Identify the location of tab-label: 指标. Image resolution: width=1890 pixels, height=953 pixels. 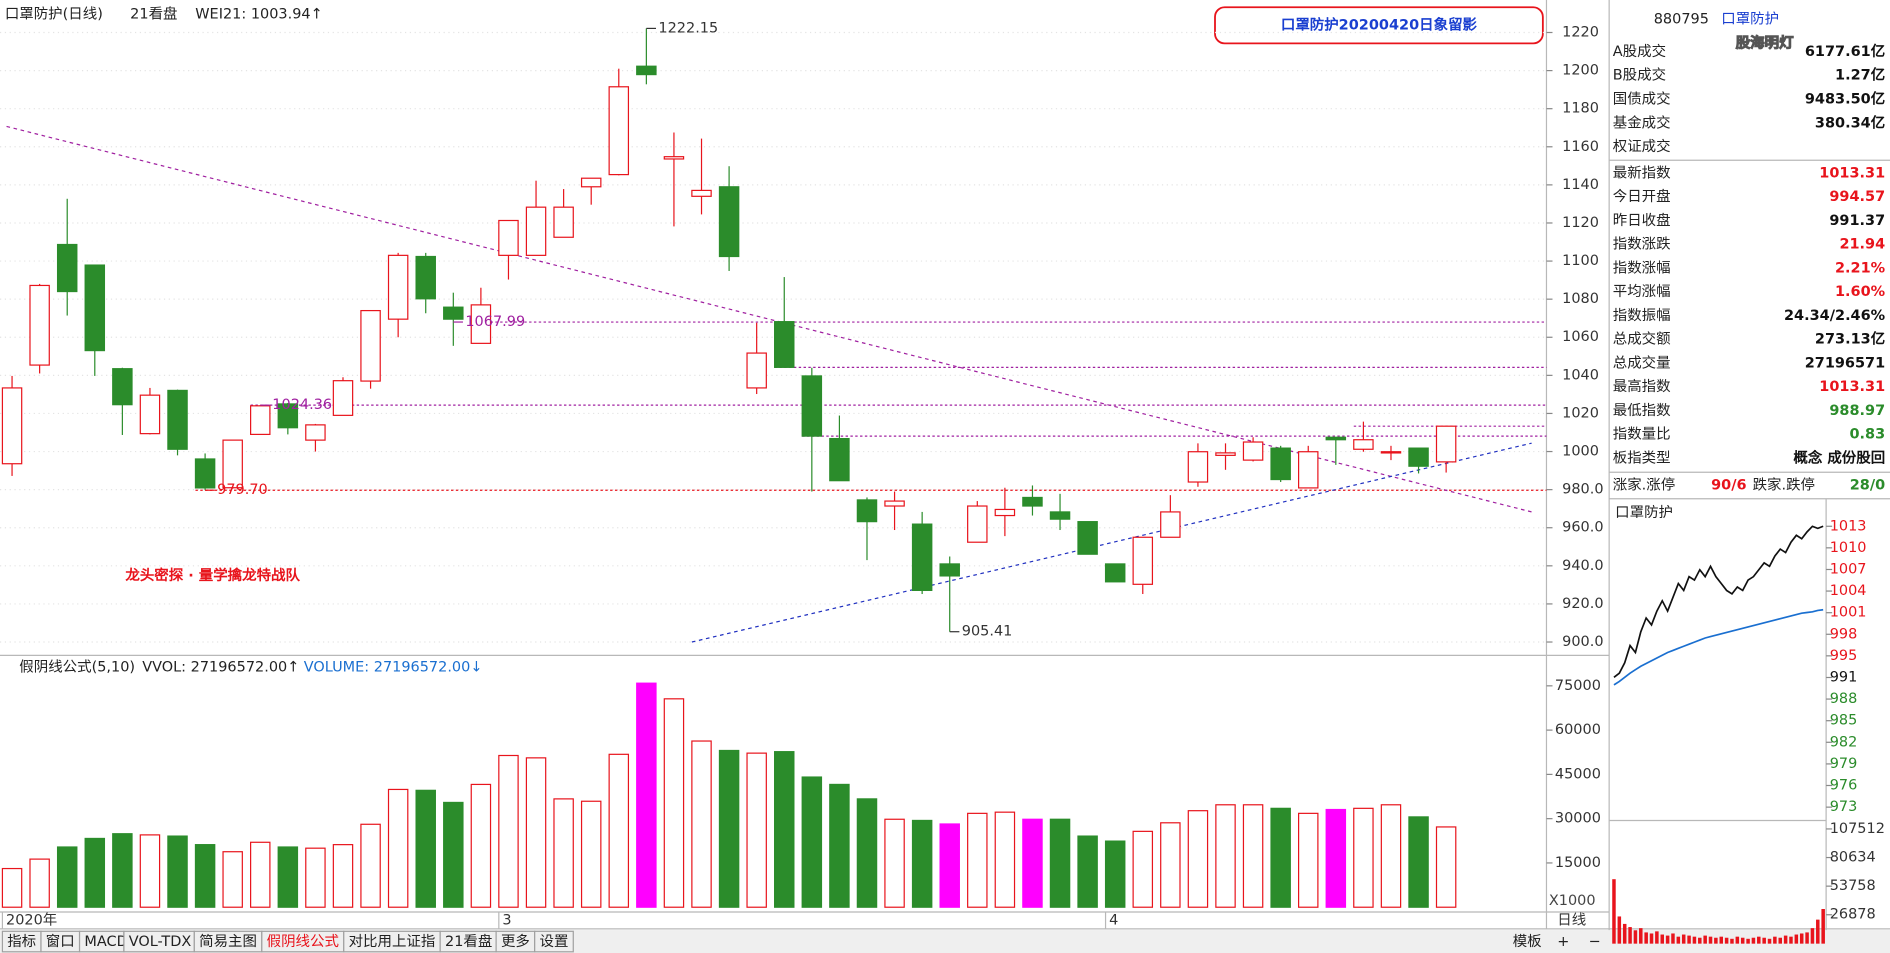
(21, 941).